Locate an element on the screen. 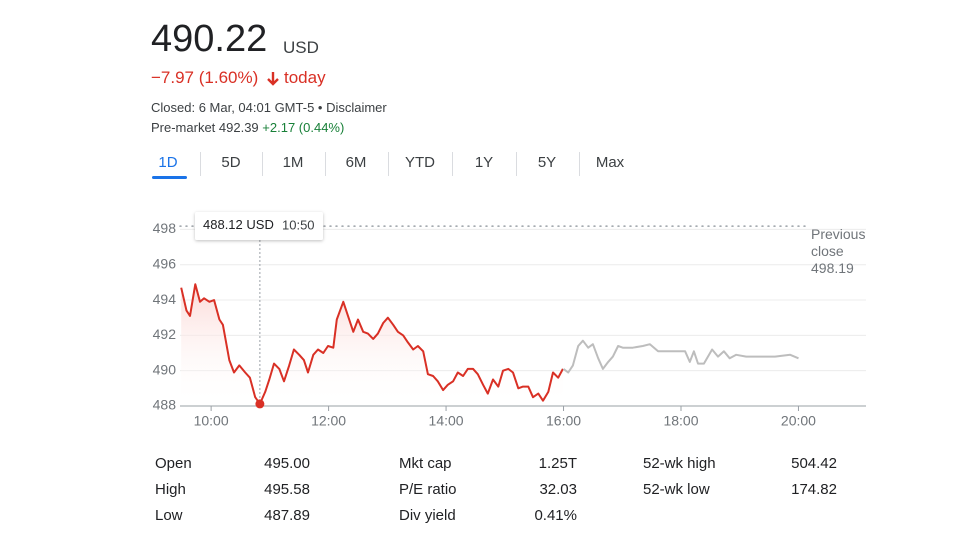  y-tick-label: 498 is located at coordinates (165, 228).